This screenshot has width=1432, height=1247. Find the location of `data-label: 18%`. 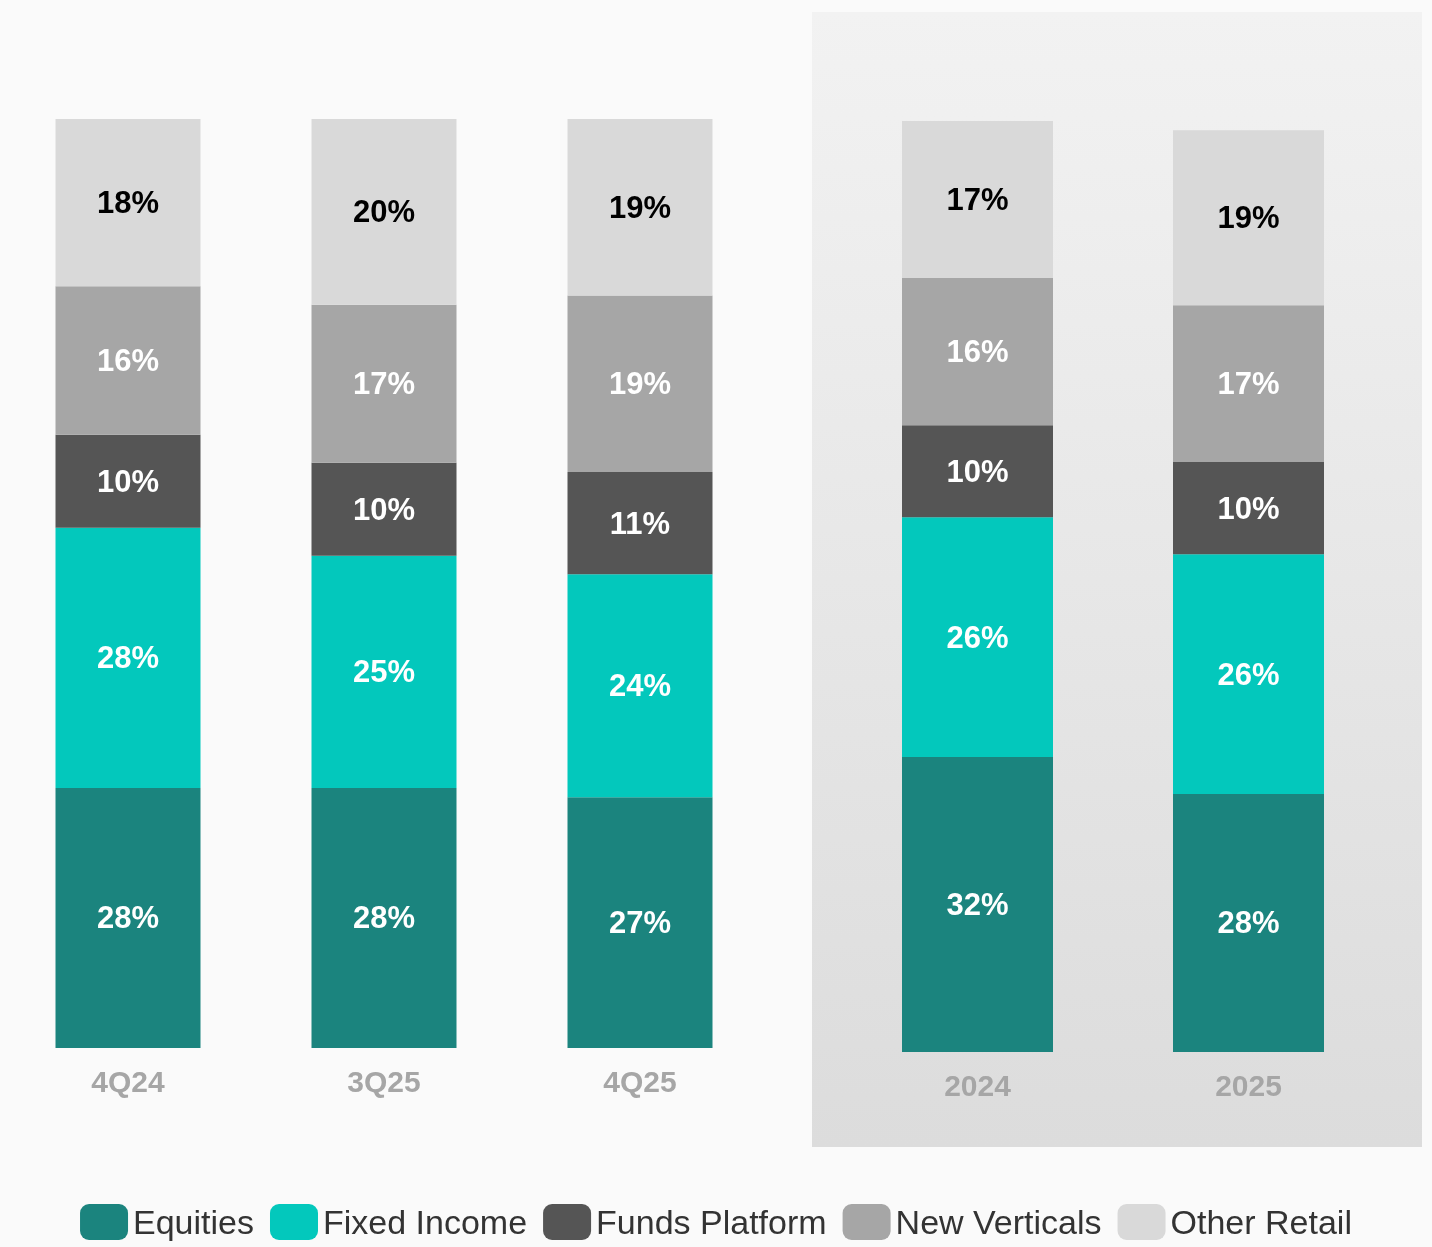

data-label: 18% is located at coordinates (128, 203).